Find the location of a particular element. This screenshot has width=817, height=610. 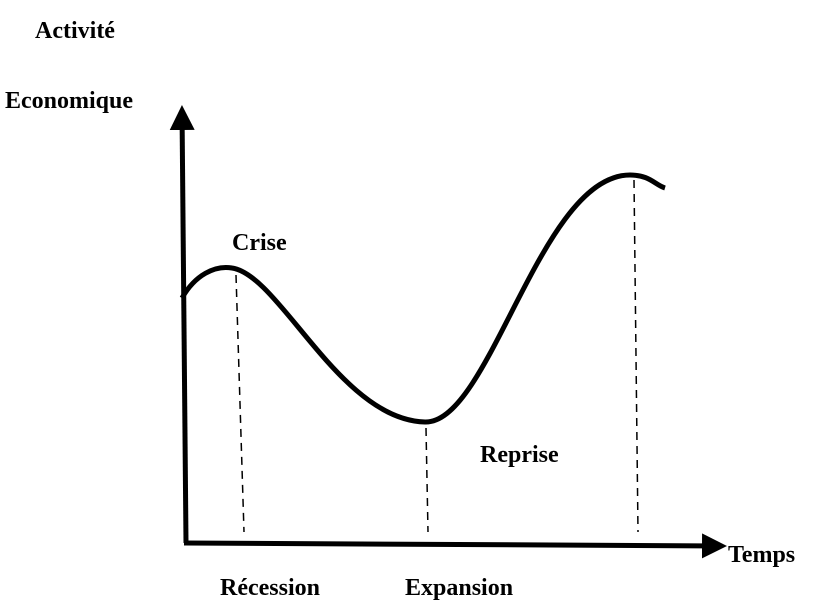

phase-label: Récession is located at coordinates (270, 588).